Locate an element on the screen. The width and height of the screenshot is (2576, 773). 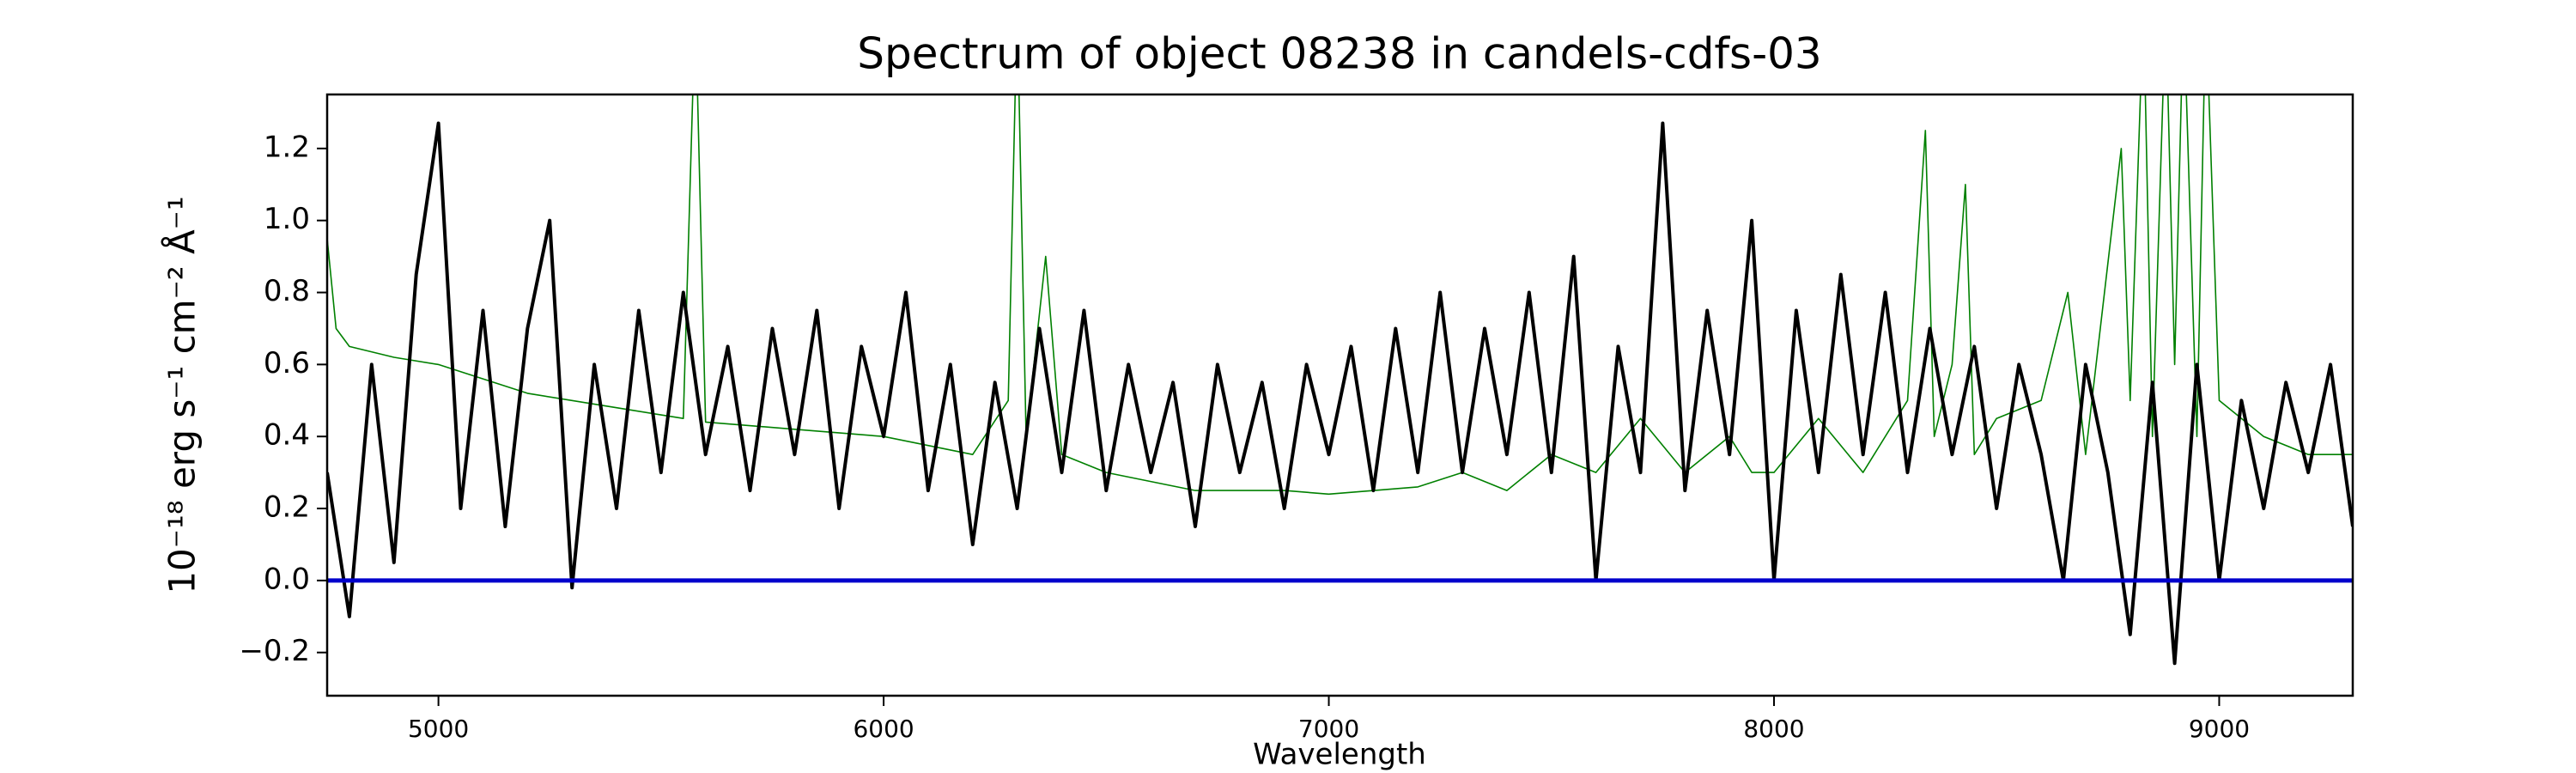
y-tick-label: 0.6 is located at coordinates (287, 363).